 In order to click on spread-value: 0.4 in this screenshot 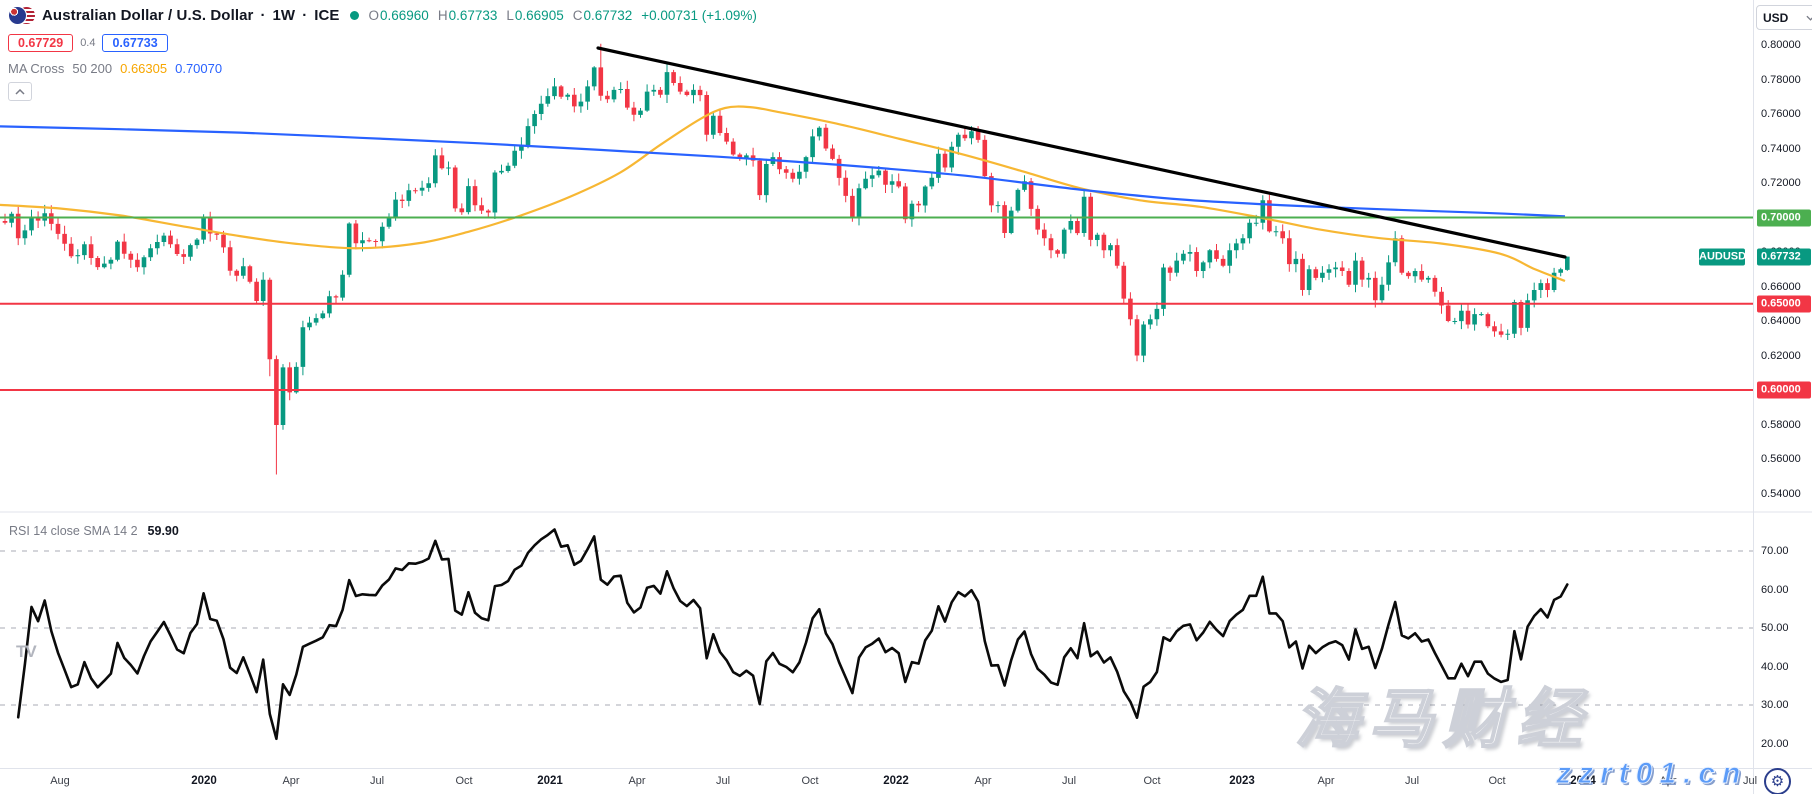, I will do `click(88, 43)`.